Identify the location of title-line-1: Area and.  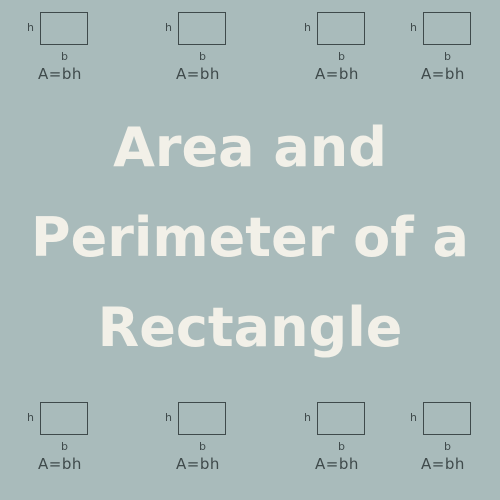
(250, 147).